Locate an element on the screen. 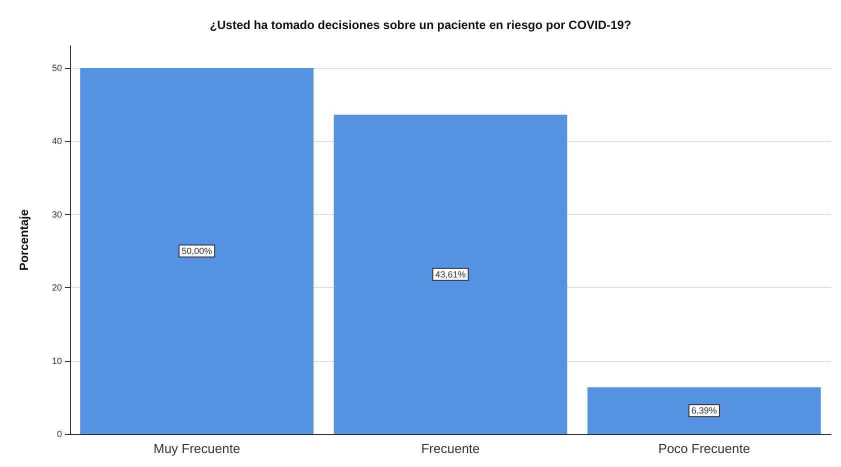 Image resolution: width=841 pixels, height=467 pixels. data-label: 6,39% is located at coordinates (704, 411).